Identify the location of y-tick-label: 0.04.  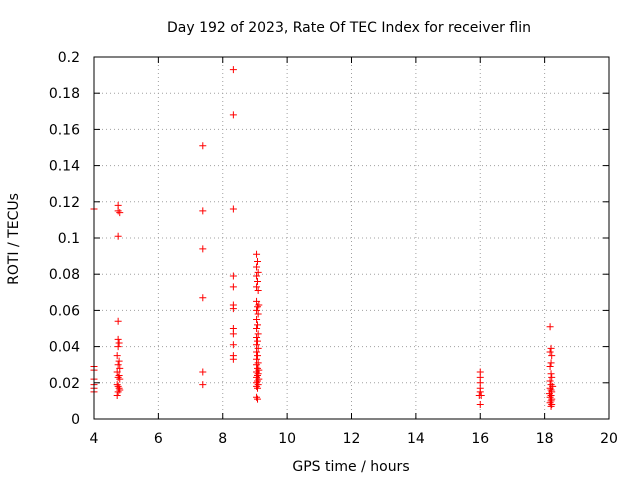
(64, 348).